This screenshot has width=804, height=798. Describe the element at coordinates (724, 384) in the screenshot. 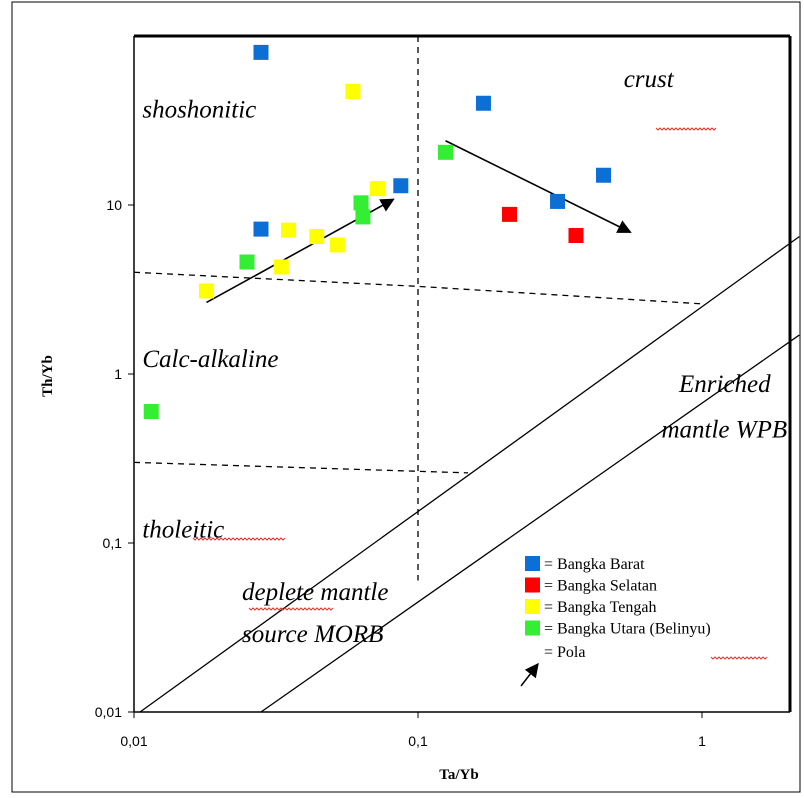

I see `region-label: Enriched` at that location.